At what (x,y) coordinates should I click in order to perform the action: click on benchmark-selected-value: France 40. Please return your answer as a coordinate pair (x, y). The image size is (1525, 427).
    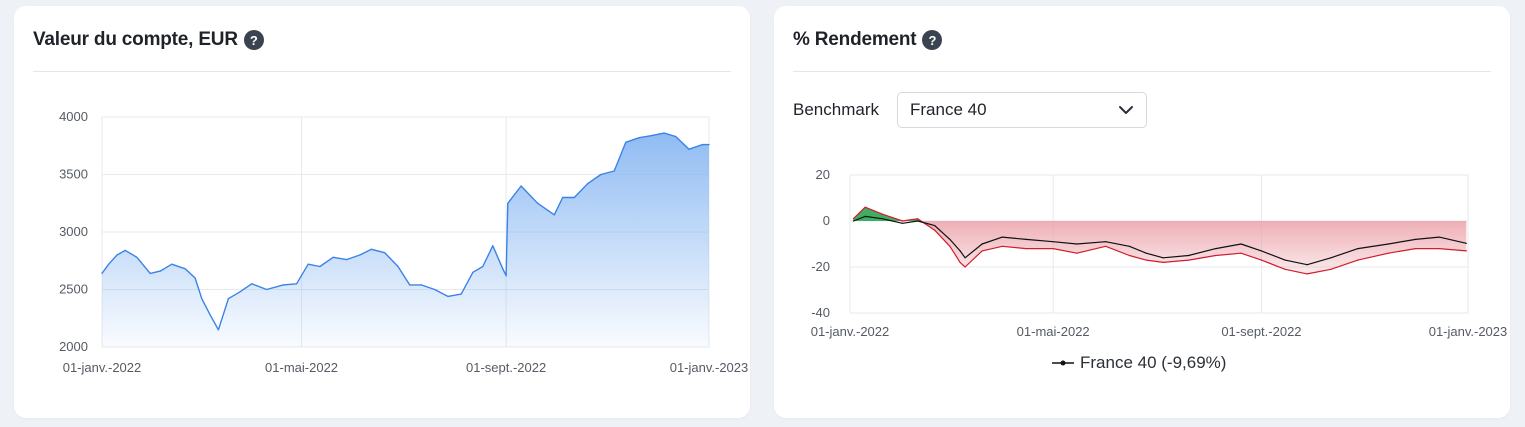
    Looking at the image, I should click on (948, 109).